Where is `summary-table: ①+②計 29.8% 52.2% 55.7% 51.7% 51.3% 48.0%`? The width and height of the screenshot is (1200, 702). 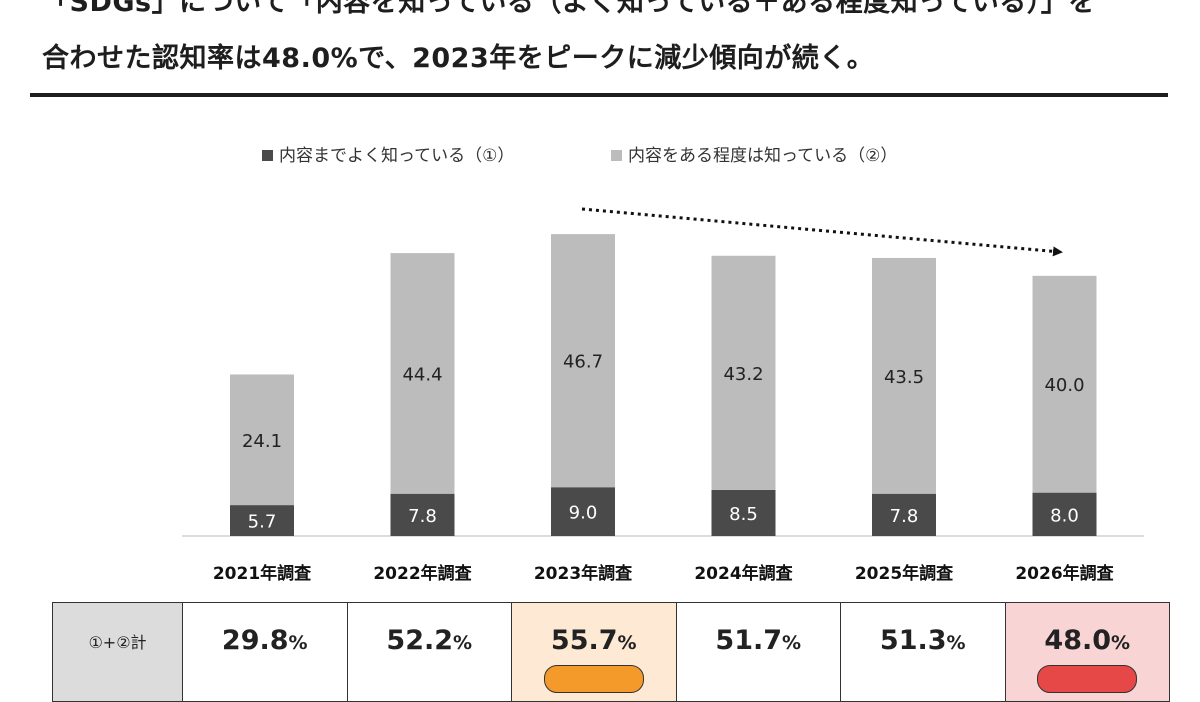 summary-table: ①+②計 29.8% 52.2% 55.7% 51.7% 51.3% 48.0% is located at coordinates (611, 652).